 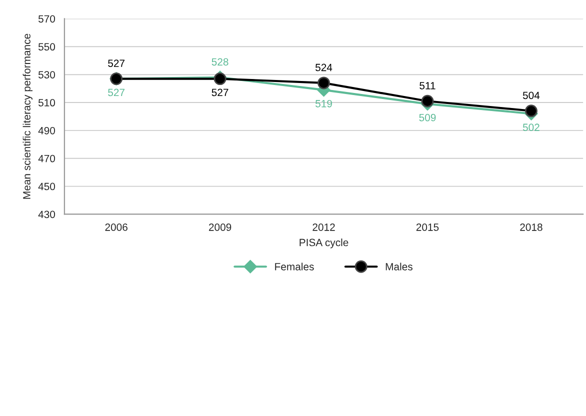 I want to click on y-tick-label: 550, so click(x=47, y=47).